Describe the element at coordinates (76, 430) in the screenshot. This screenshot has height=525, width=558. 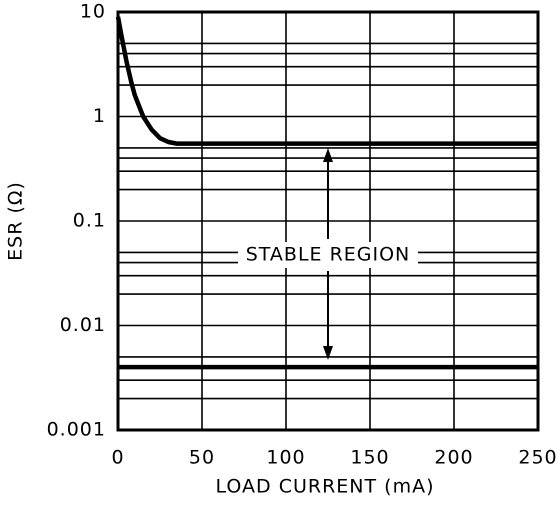
I see `y-tick-label: 0.001` at that location.